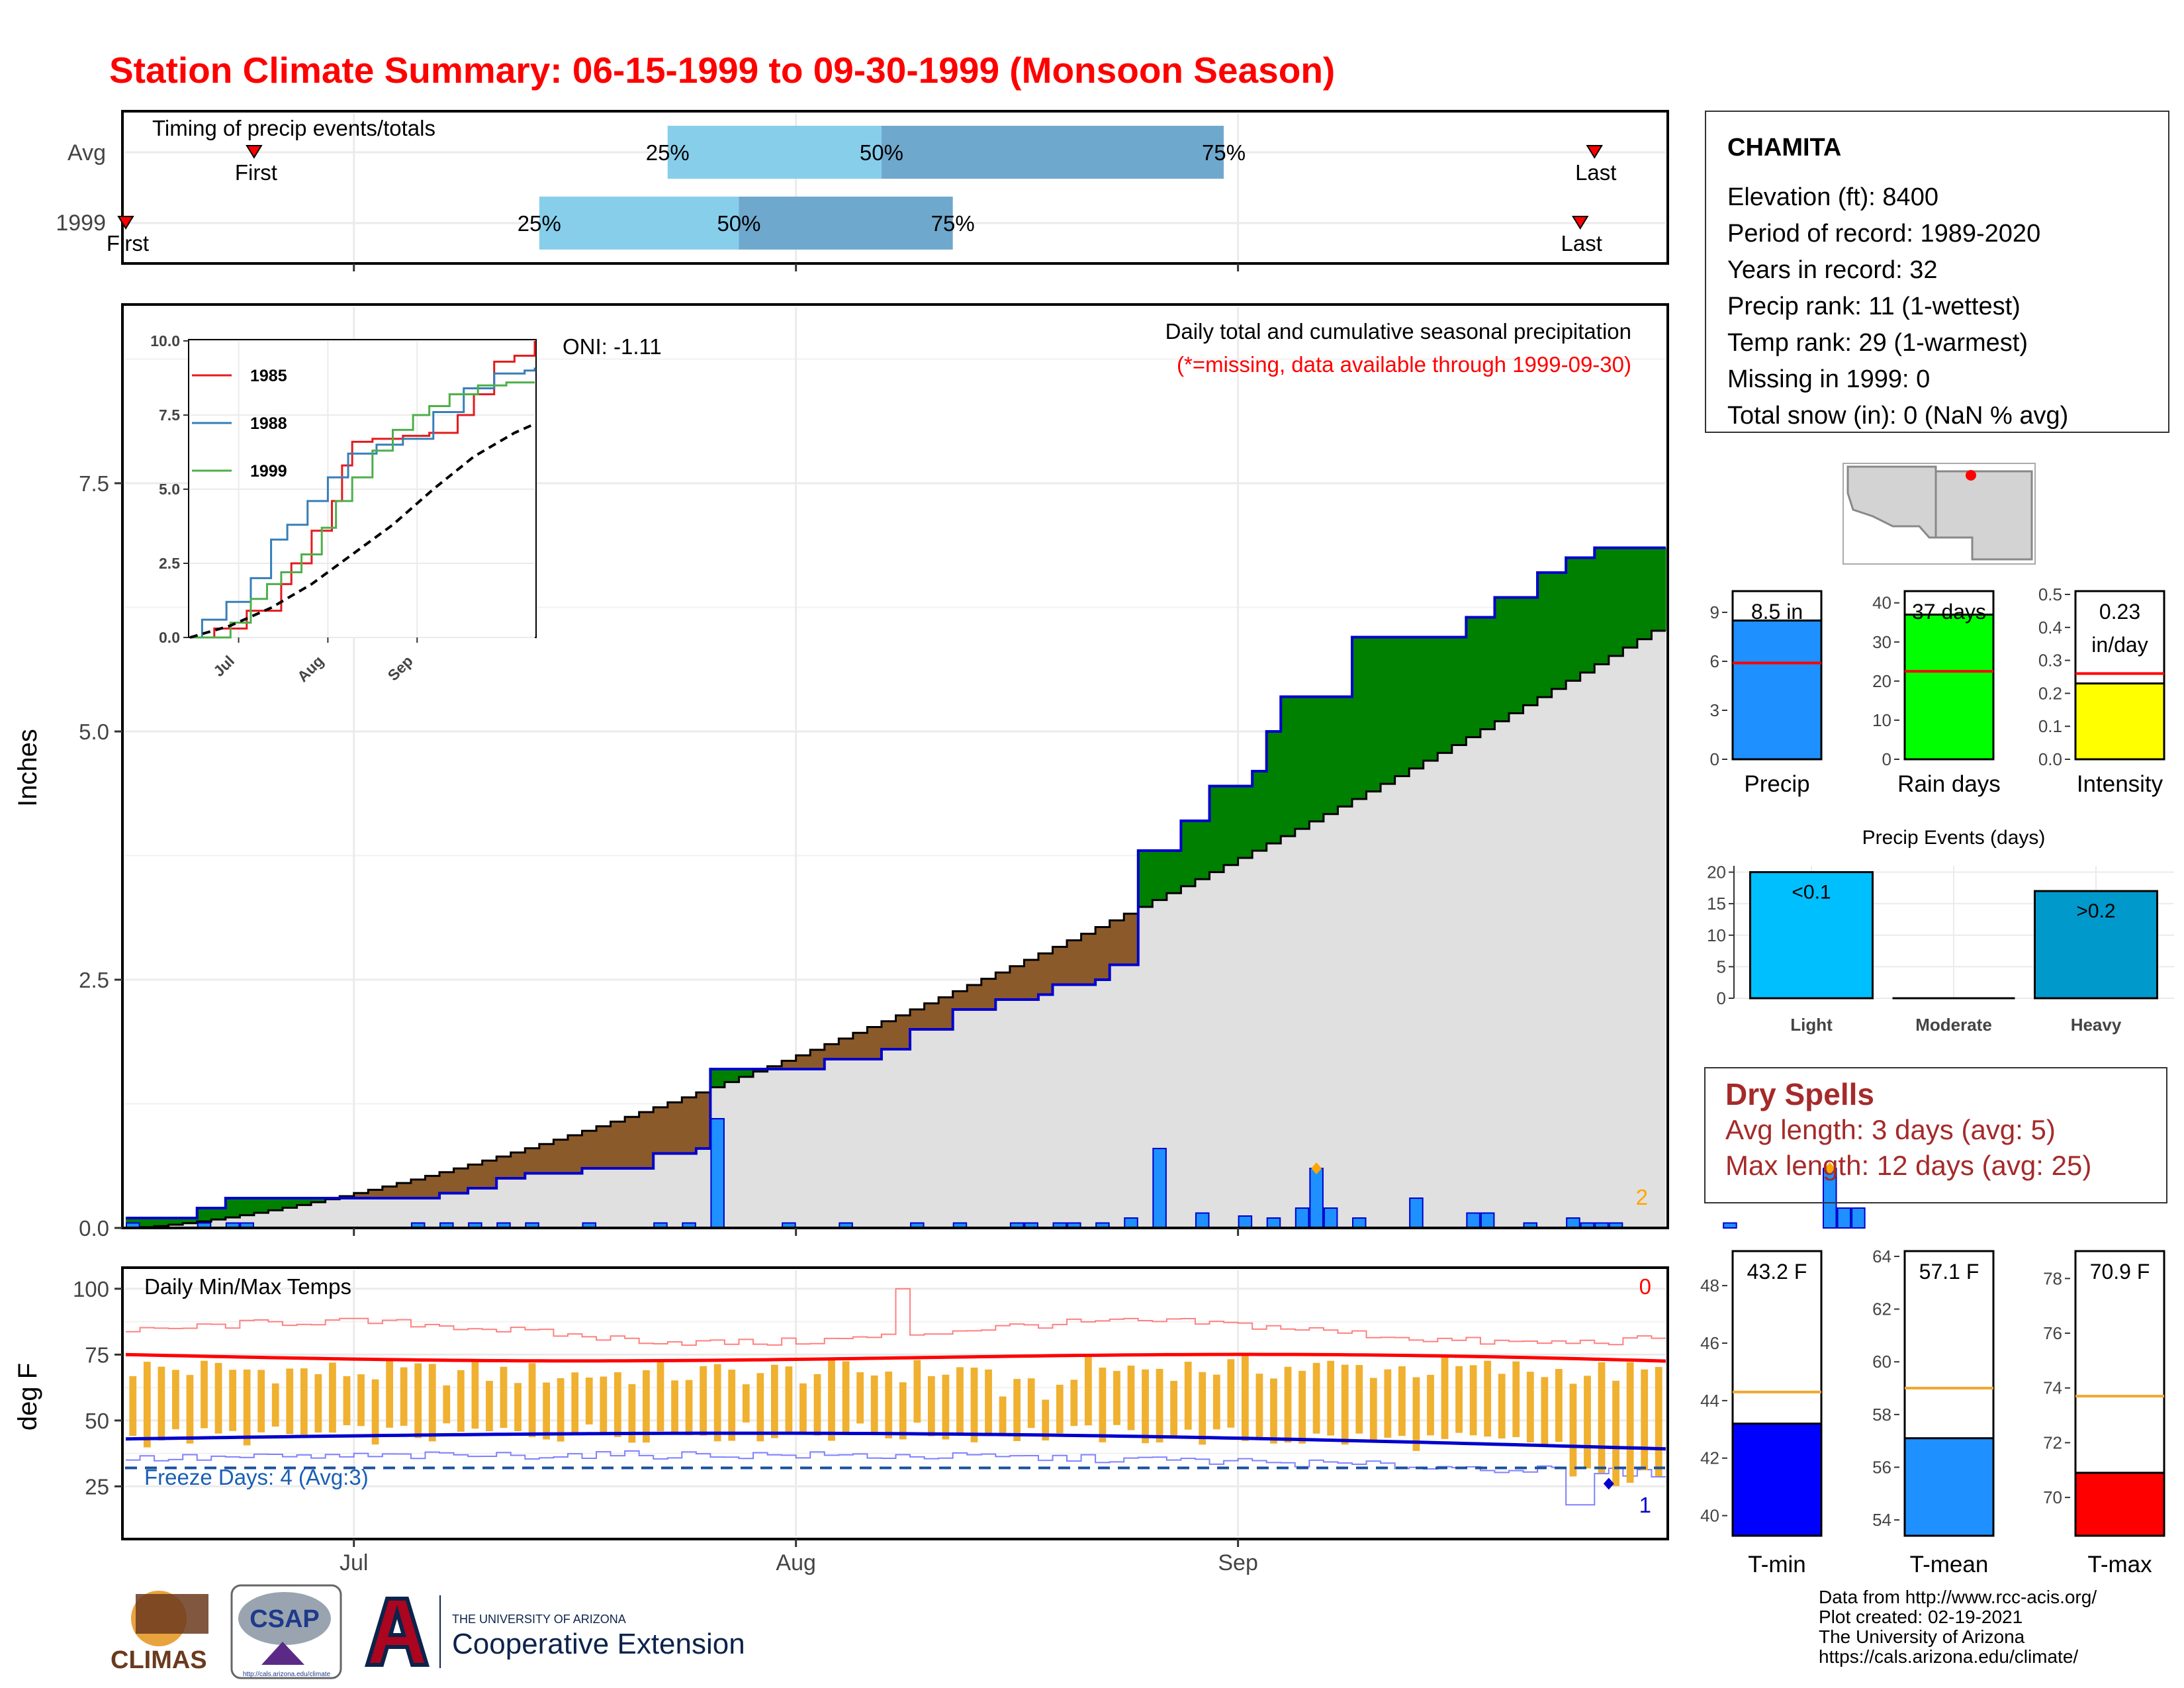 This screenshot has height=1688, width=2184. I want to click on small-chart-tick-label: 0.5, so click(2050, 594).